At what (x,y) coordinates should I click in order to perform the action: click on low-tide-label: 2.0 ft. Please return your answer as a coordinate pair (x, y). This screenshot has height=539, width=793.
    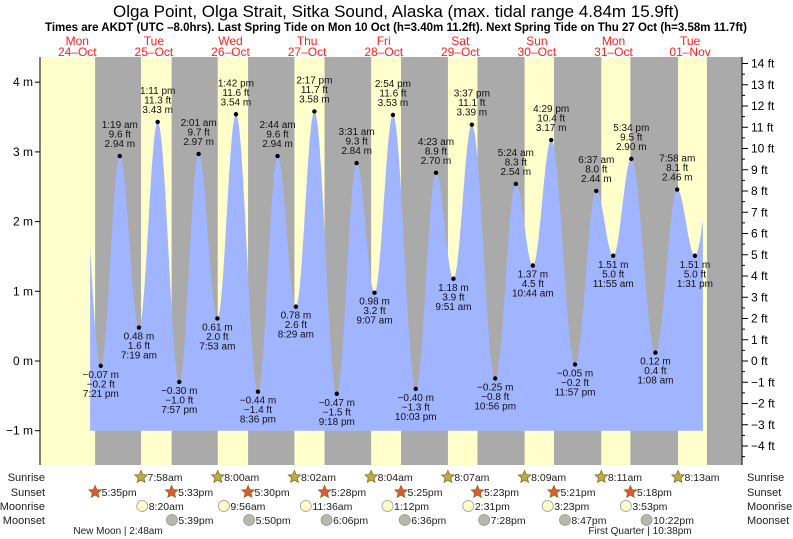
    Looking at the image, I should click on (217, 337).